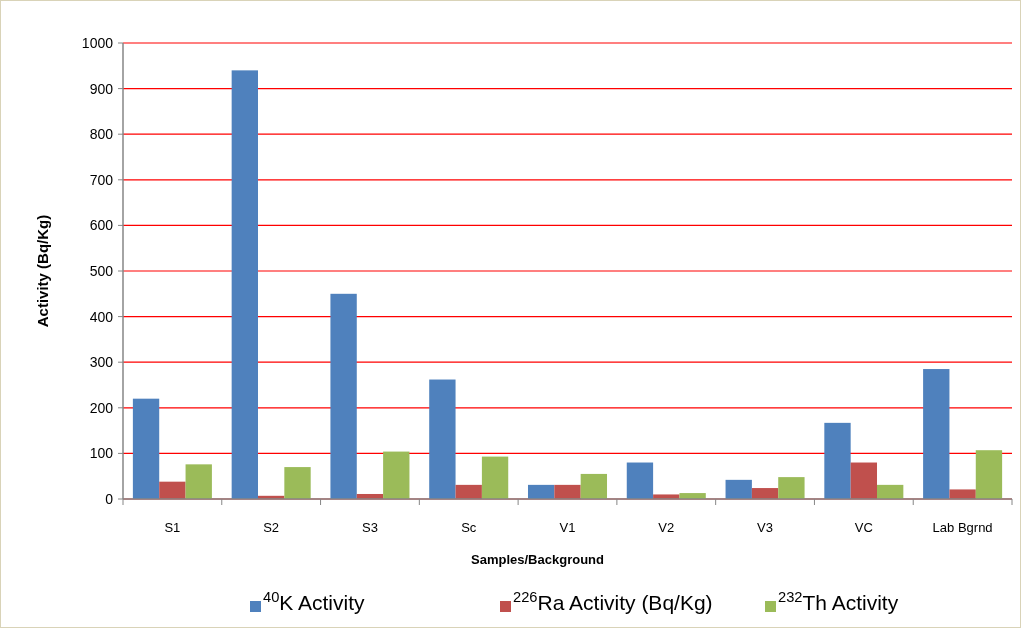 This screenshot has height=628, width=1021. What do you see at coordinates (101, 88) in the screenshot?
I see `y-tick-label: 900` at bounding box center [101, 88].